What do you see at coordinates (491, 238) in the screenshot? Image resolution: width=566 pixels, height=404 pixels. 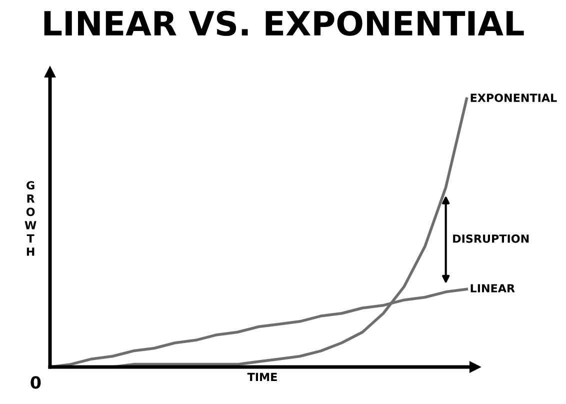 I see `annotation: DISRUPTION` at bounding box center [491, 238].